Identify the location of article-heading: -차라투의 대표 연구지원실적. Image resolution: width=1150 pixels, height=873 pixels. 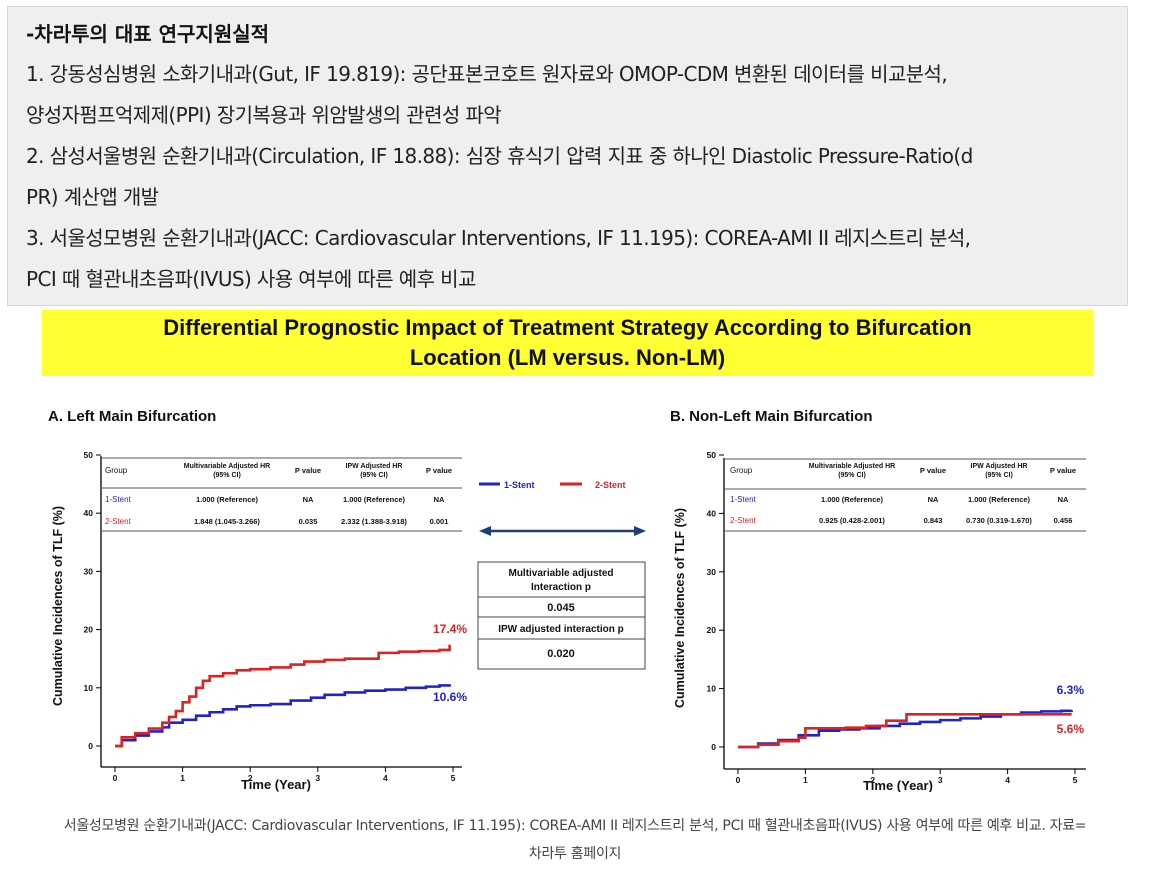
(148, 34).